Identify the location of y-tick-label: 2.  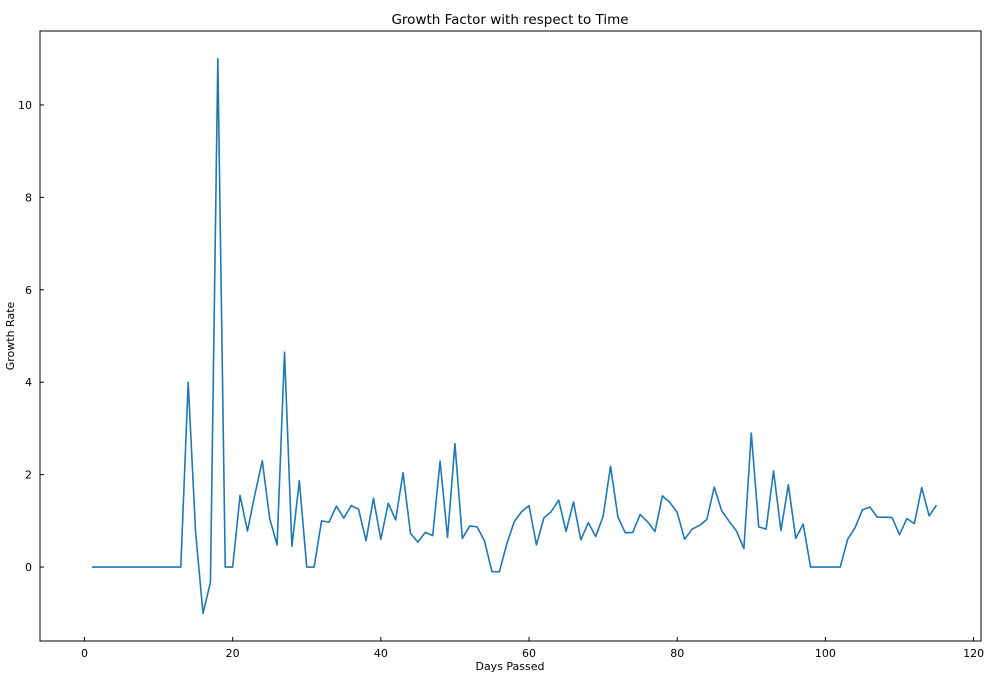
(28, 475).